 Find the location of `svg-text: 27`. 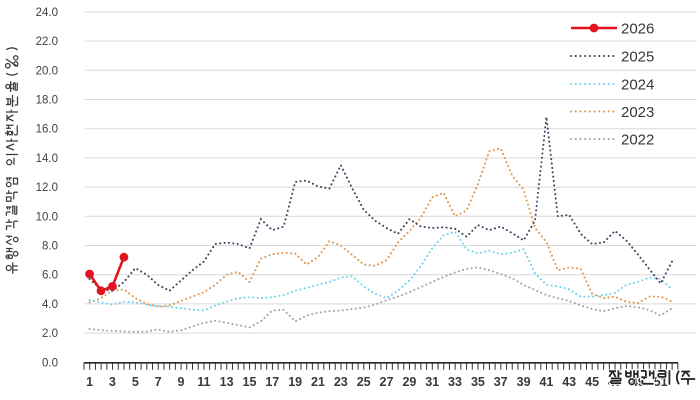

svg-text: 27 is located at coordinates (387, 382).